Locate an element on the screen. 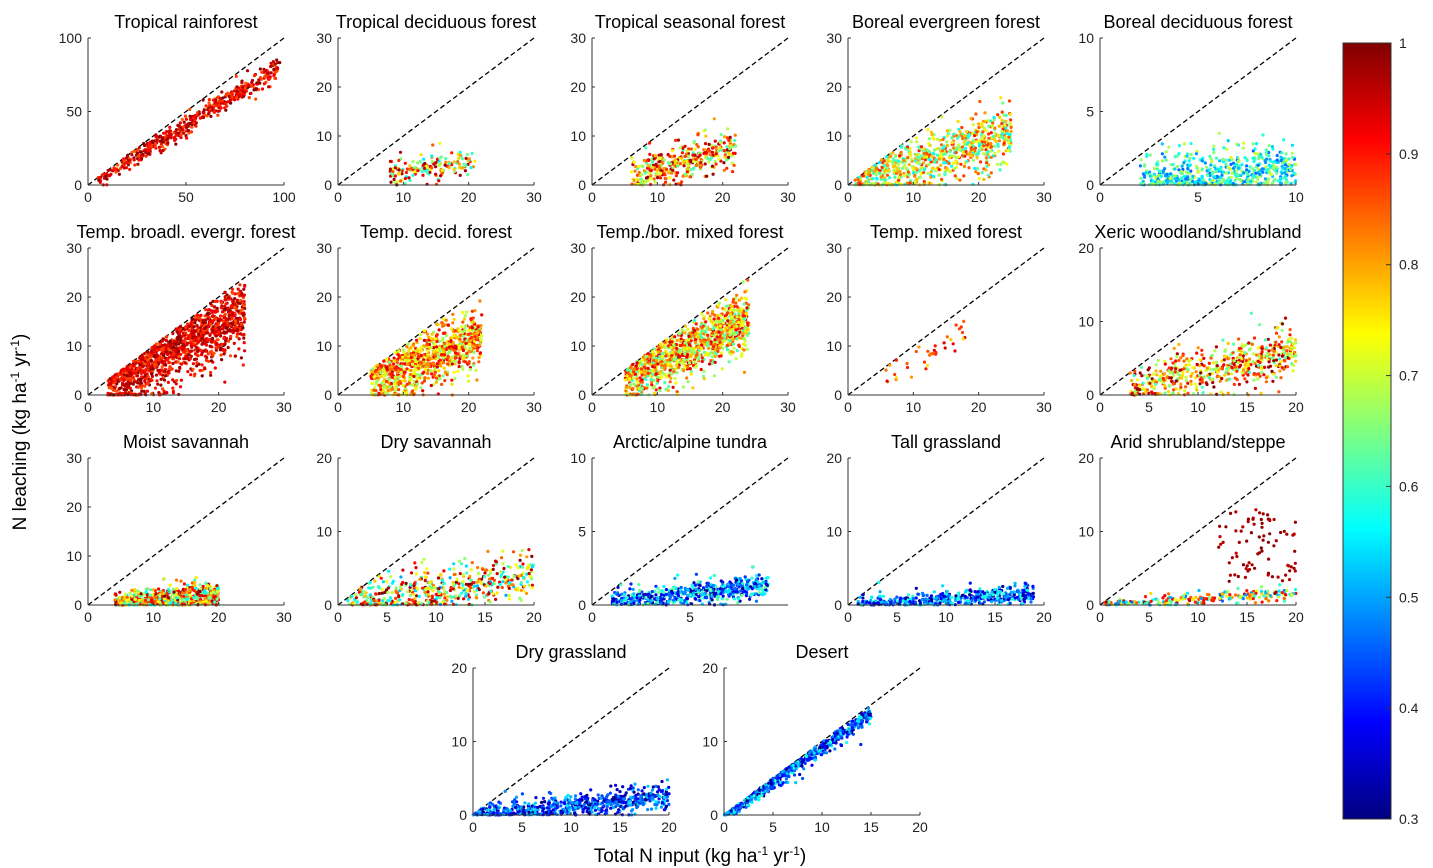 The height and width of the screenshot is (868, 1433). one-to-one-line is located at coordinates (436, 111).